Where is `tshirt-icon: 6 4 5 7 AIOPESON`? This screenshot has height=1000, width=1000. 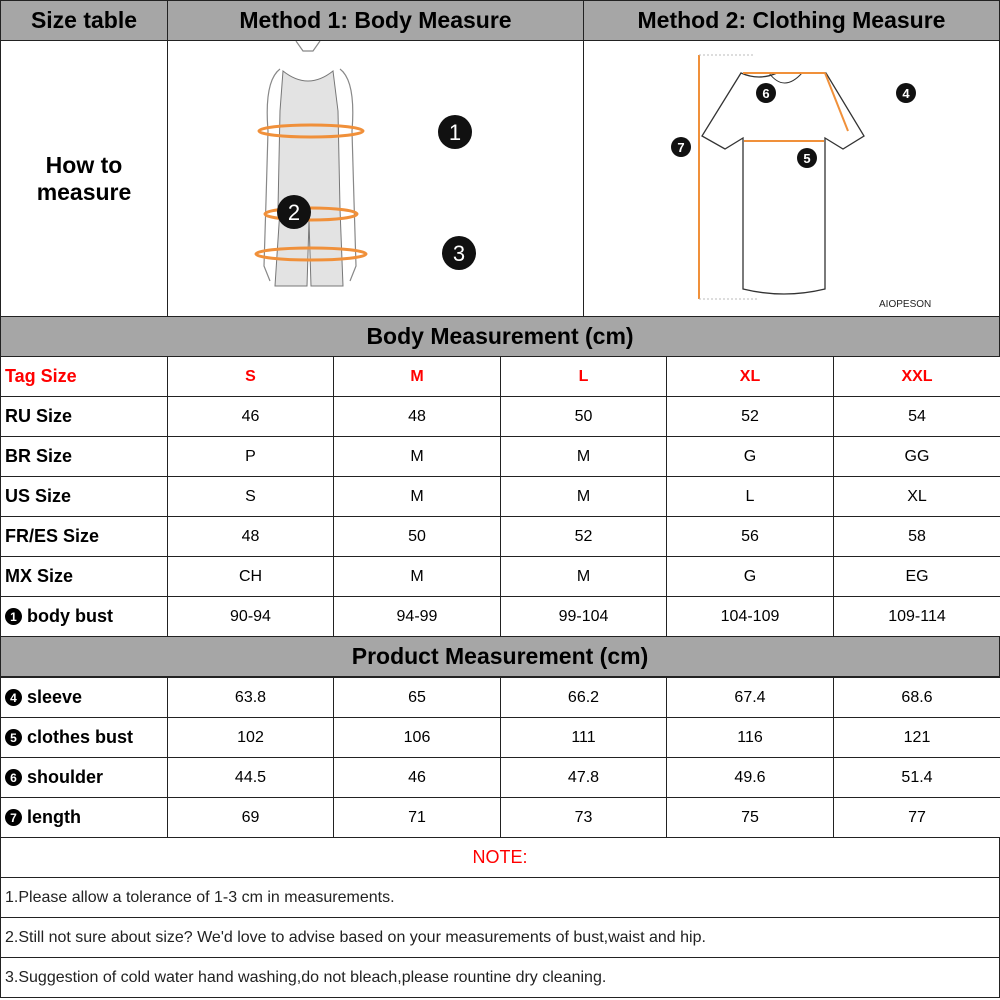 tshirt-icon: 6 4 5 7 AIOPESON is located at coordinates (801, 182).